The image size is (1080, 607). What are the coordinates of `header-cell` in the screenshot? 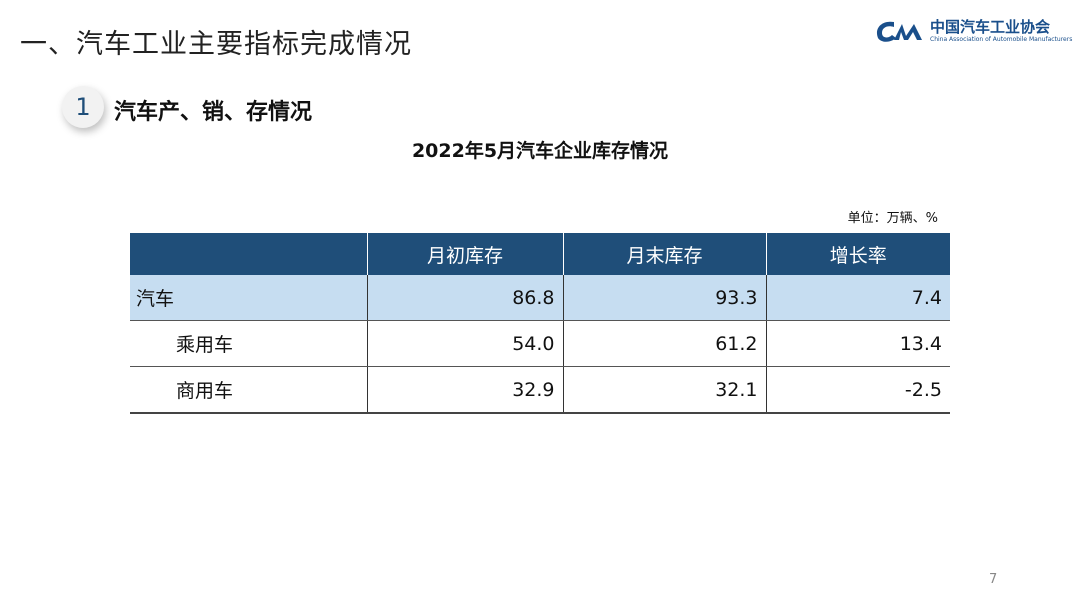 It's located at (248, 254).